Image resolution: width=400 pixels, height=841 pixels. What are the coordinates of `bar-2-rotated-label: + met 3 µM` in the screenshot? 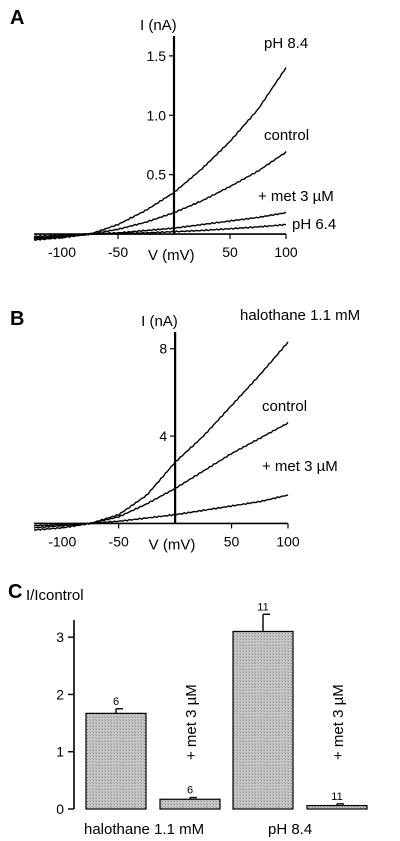 It's located at (191, 722).